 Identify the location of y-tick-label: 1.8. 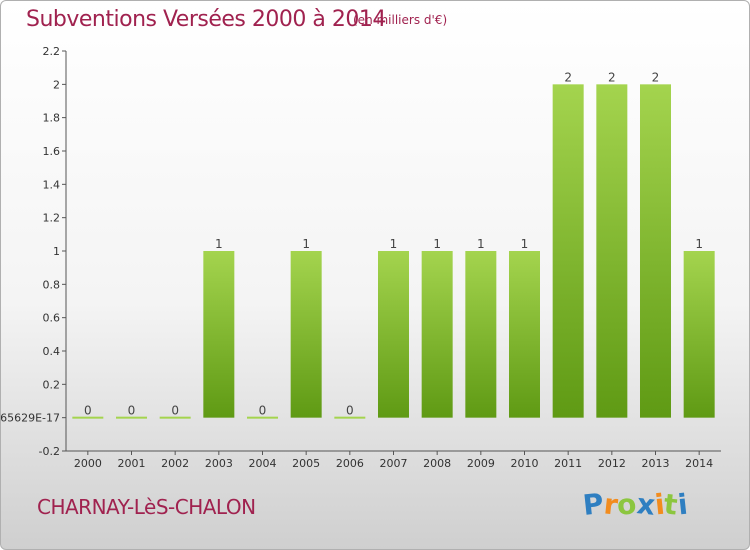
(52, 118).